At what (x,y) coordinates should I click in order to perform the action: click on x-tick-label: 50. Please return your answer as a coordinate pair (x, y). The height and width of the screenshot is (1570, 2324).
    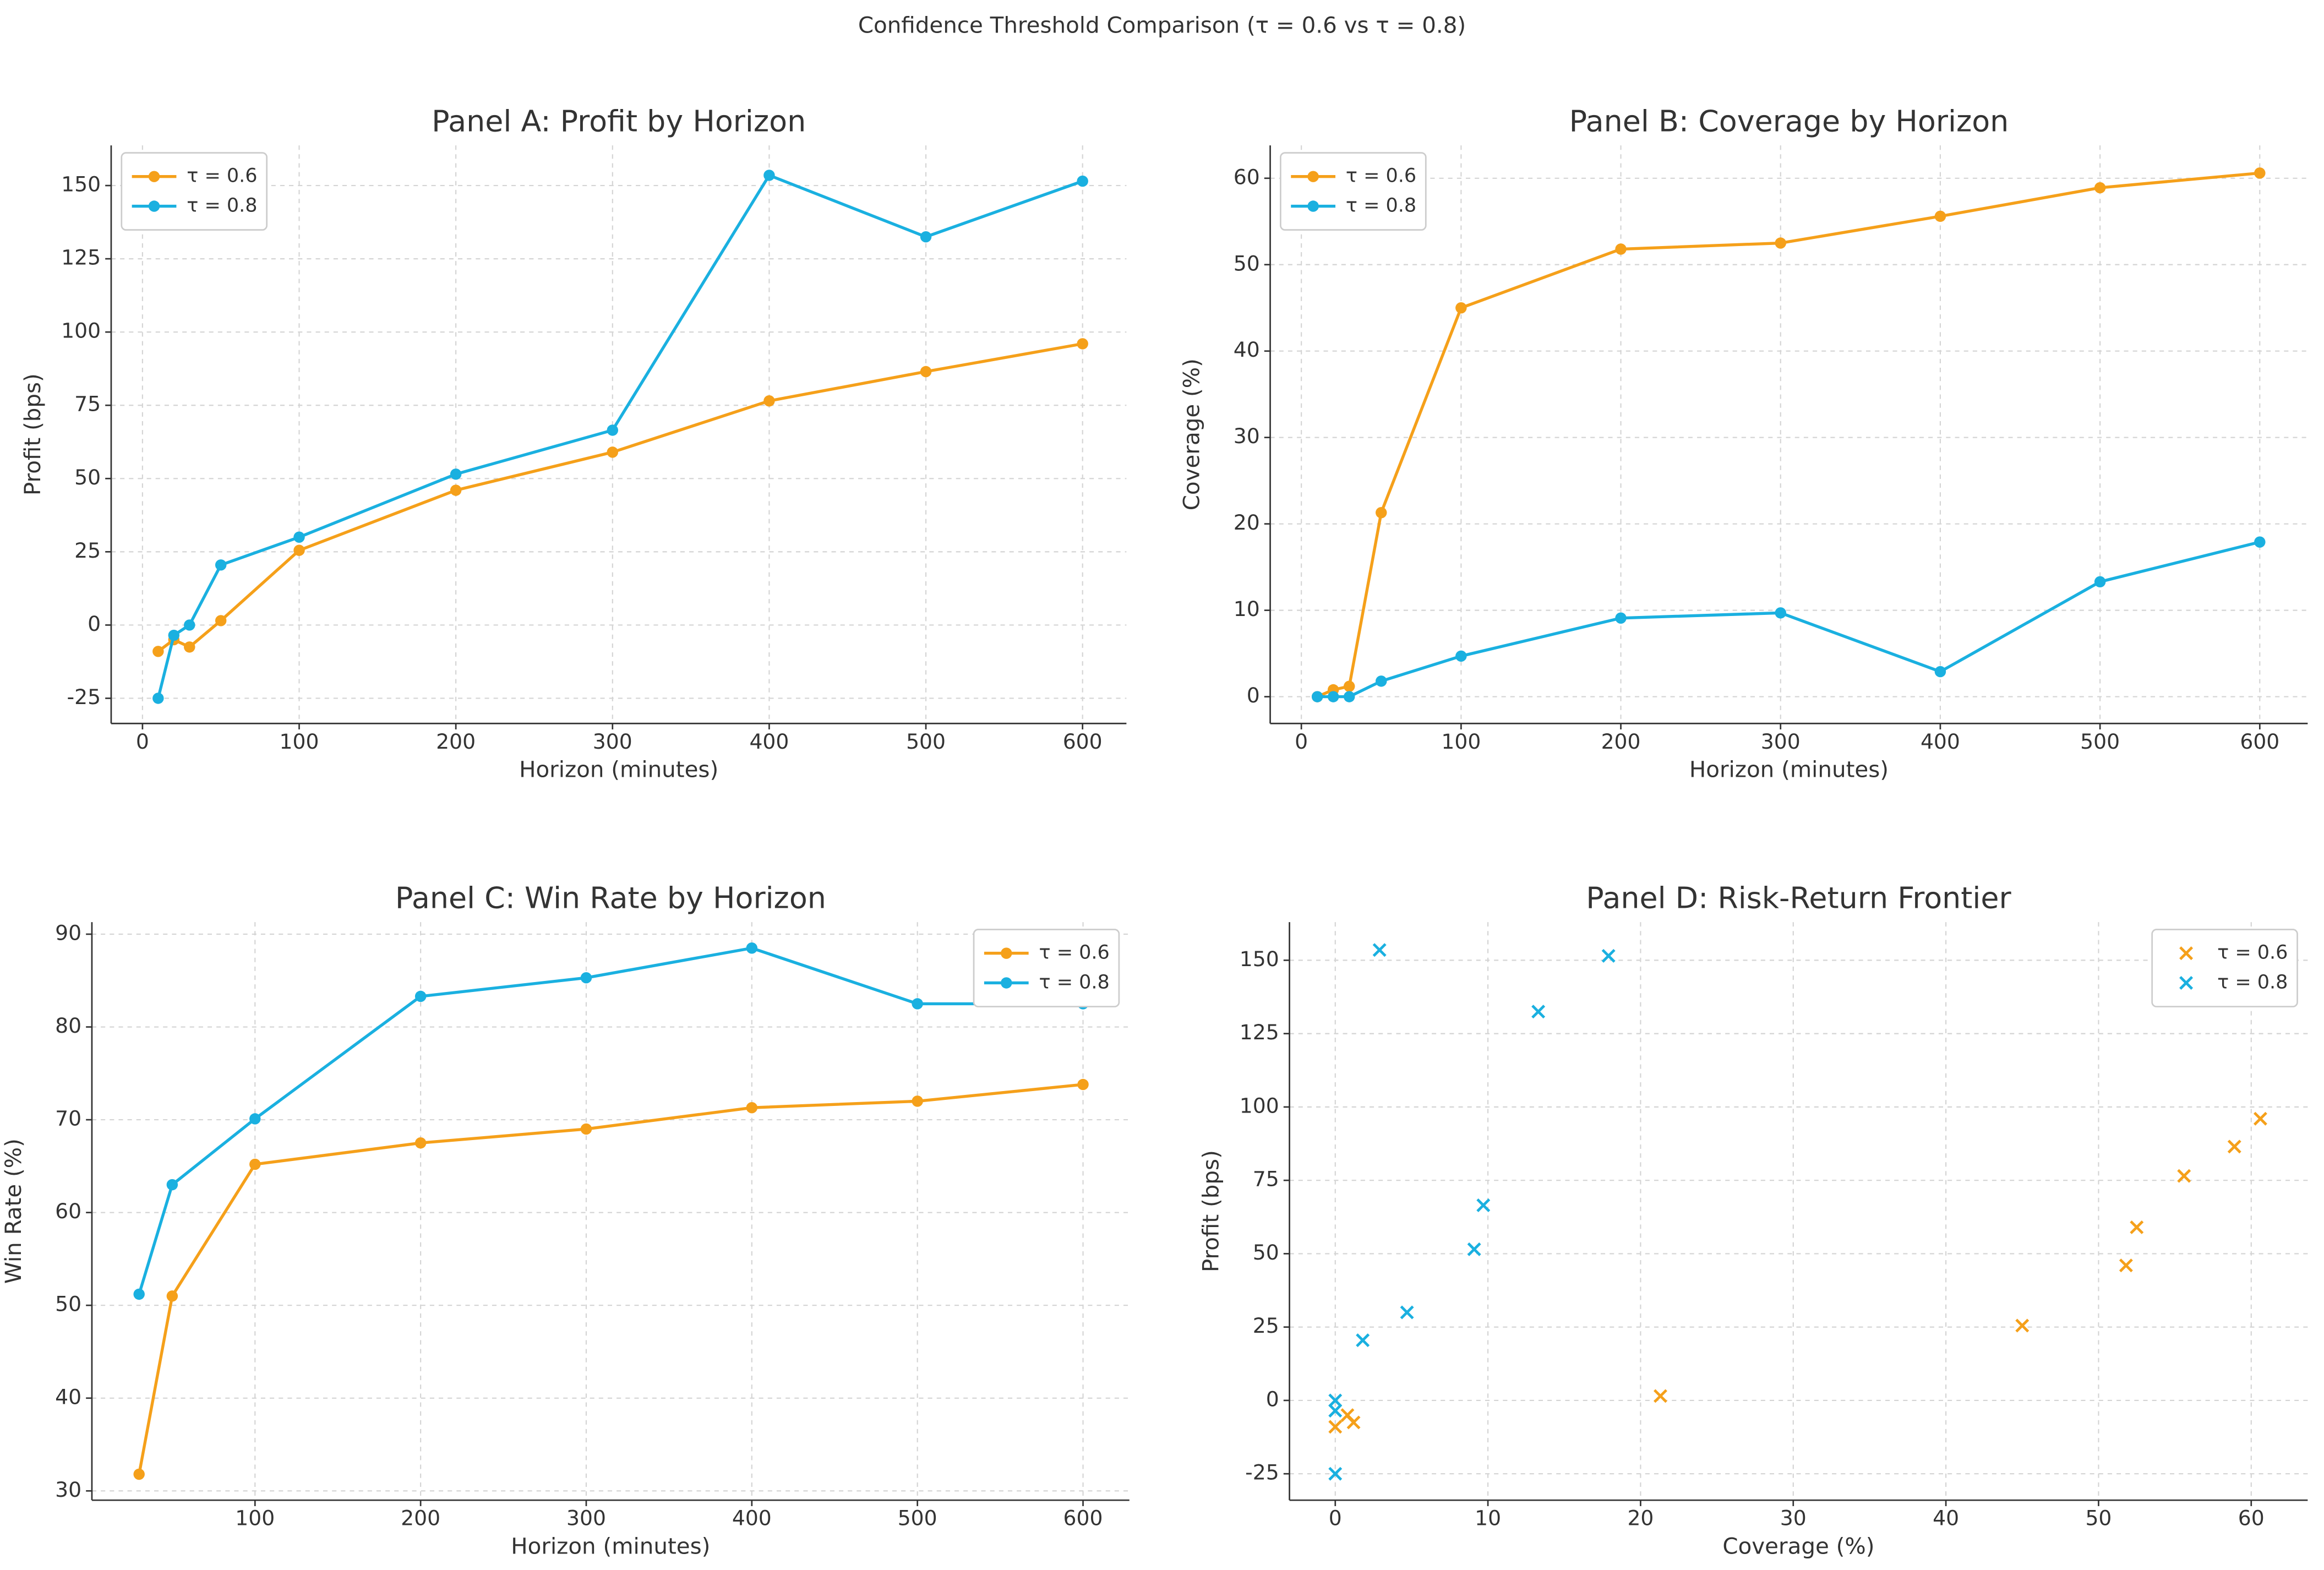
    Looking at the image, I should click on (2098, 1518).